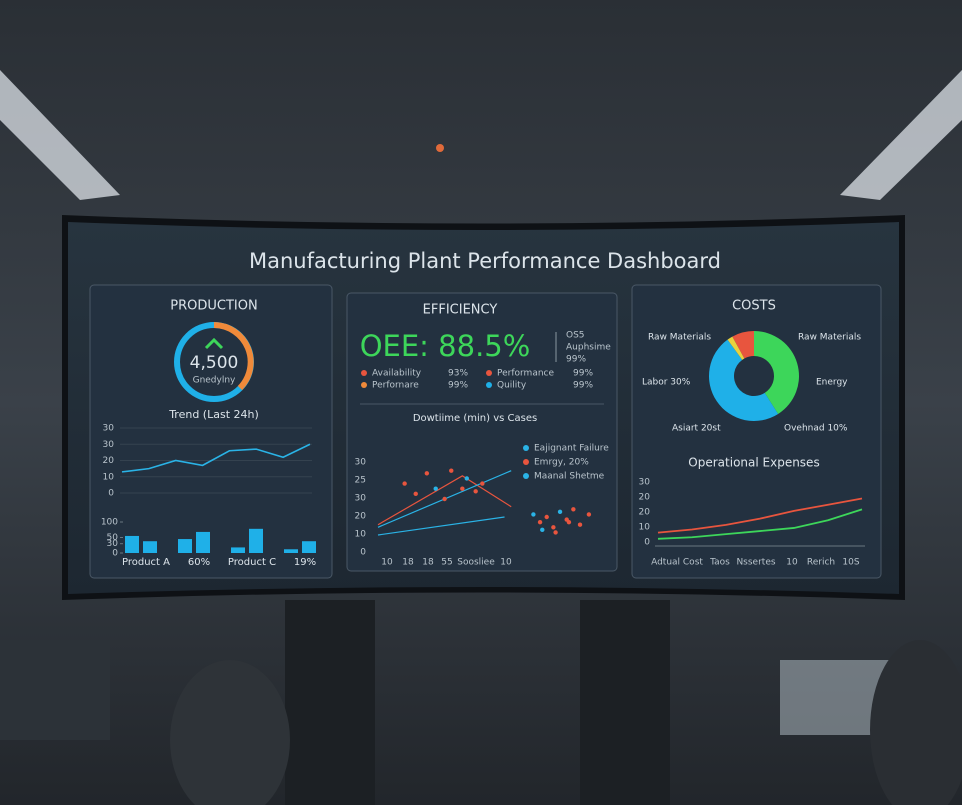  Describe the element at coordinates (571, 449) in the screenshot. I see `legend-label: Eajignant Failure` at that location.